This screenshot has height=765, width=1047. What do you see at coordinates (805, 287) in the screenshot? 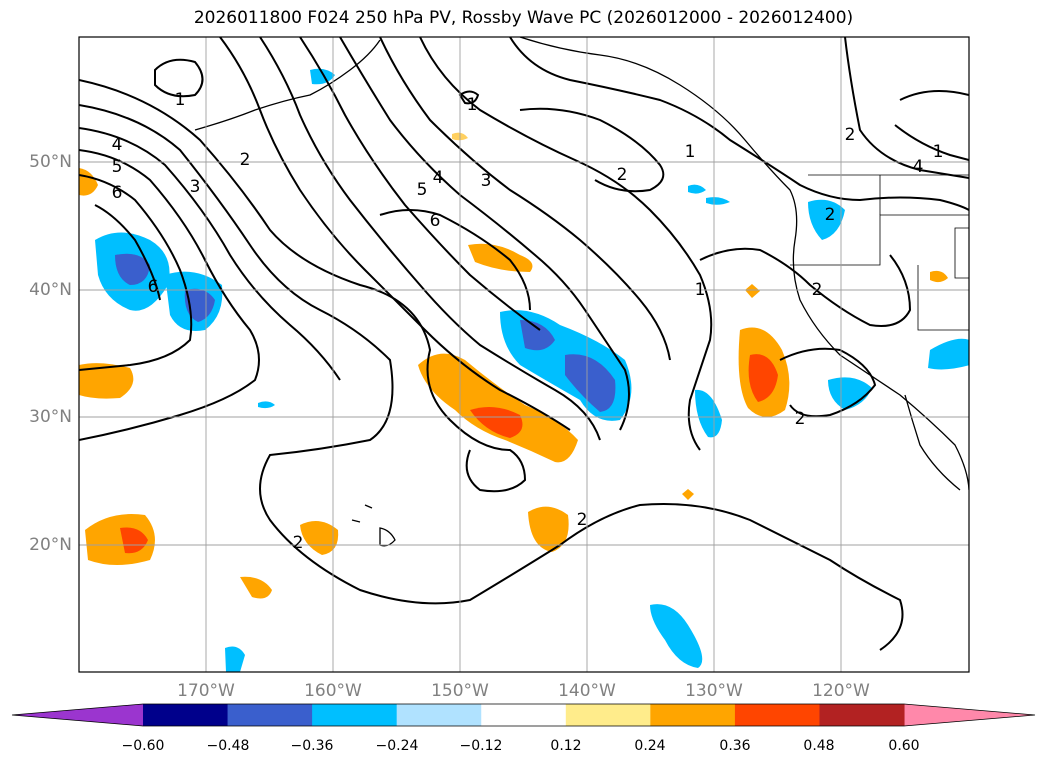
I see `pv-contour-2-east` at bounding box center [805, 287].